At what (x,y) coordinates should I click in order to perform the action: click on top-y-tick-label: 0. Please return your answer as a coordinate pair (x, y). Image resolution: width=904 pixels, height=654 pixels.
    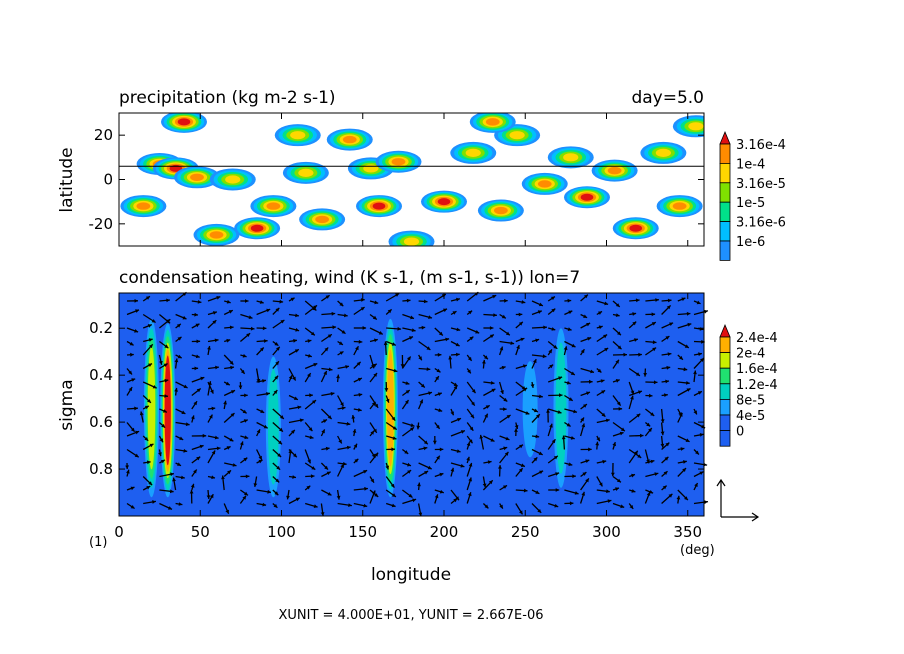
    Looking at the image, I should click on (108, 180).